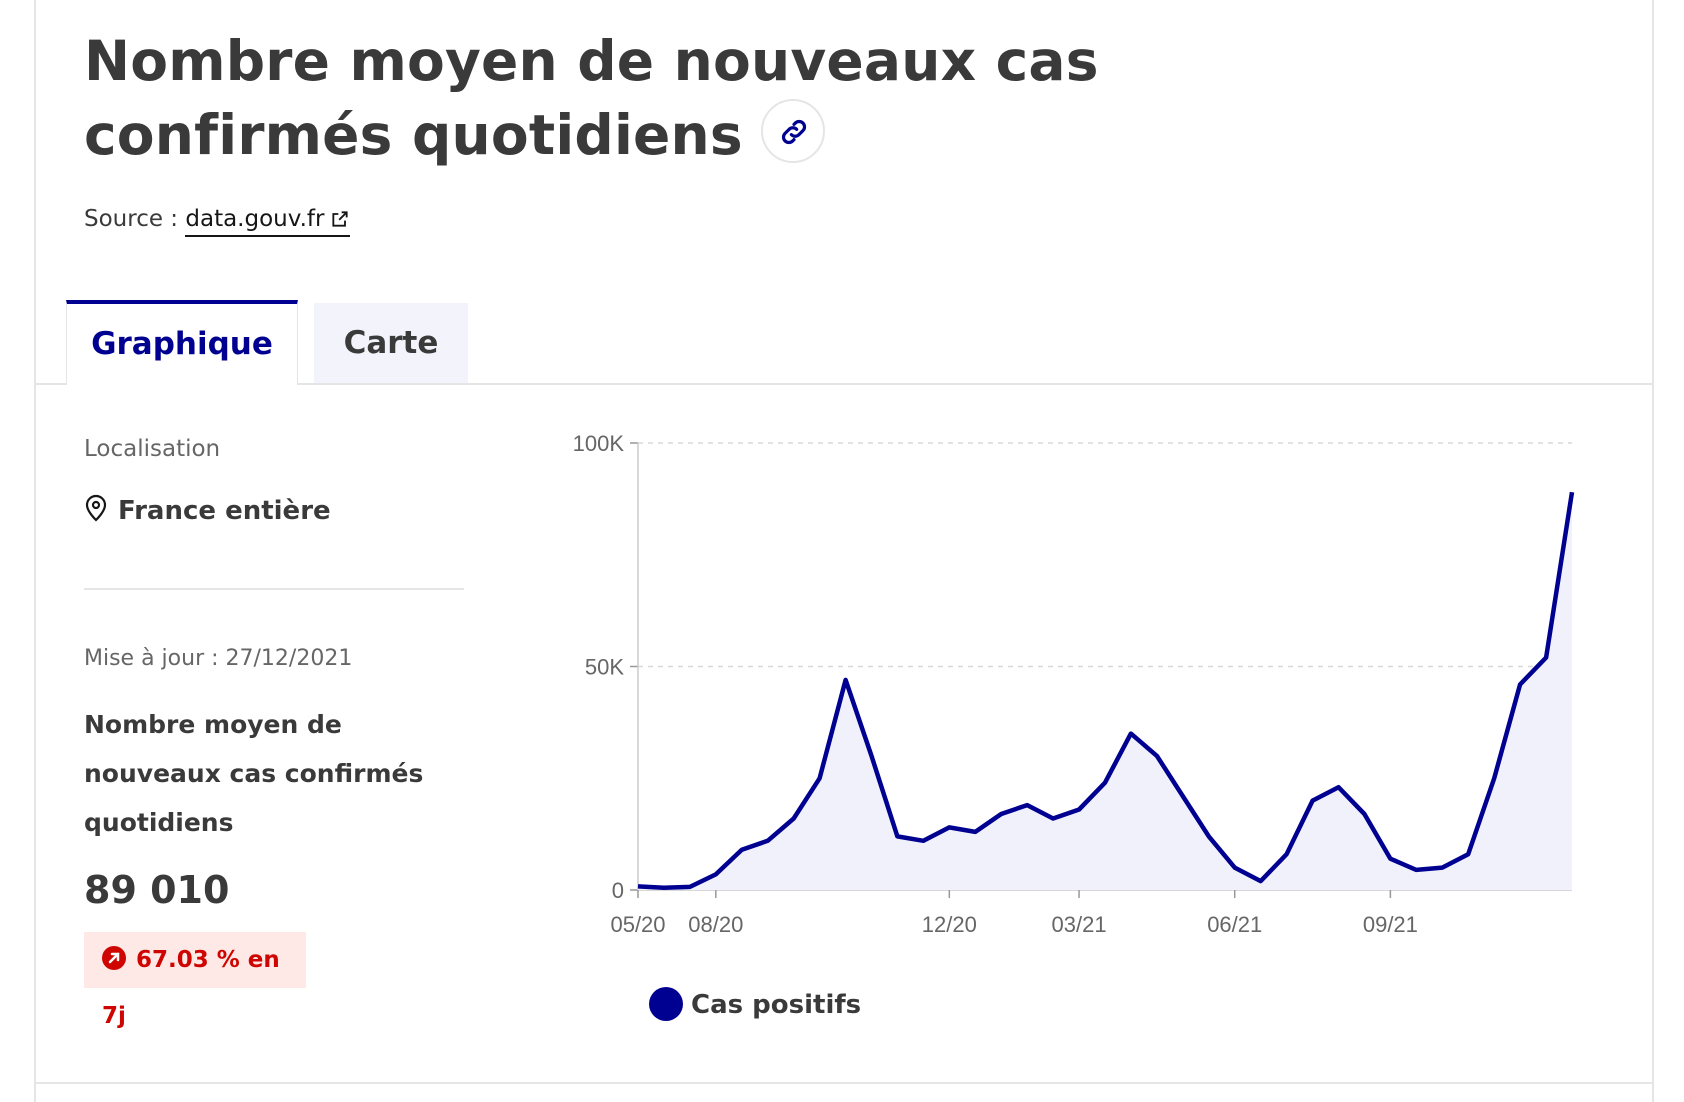  I want to click on location-label: Localisation, so click(152, 449).